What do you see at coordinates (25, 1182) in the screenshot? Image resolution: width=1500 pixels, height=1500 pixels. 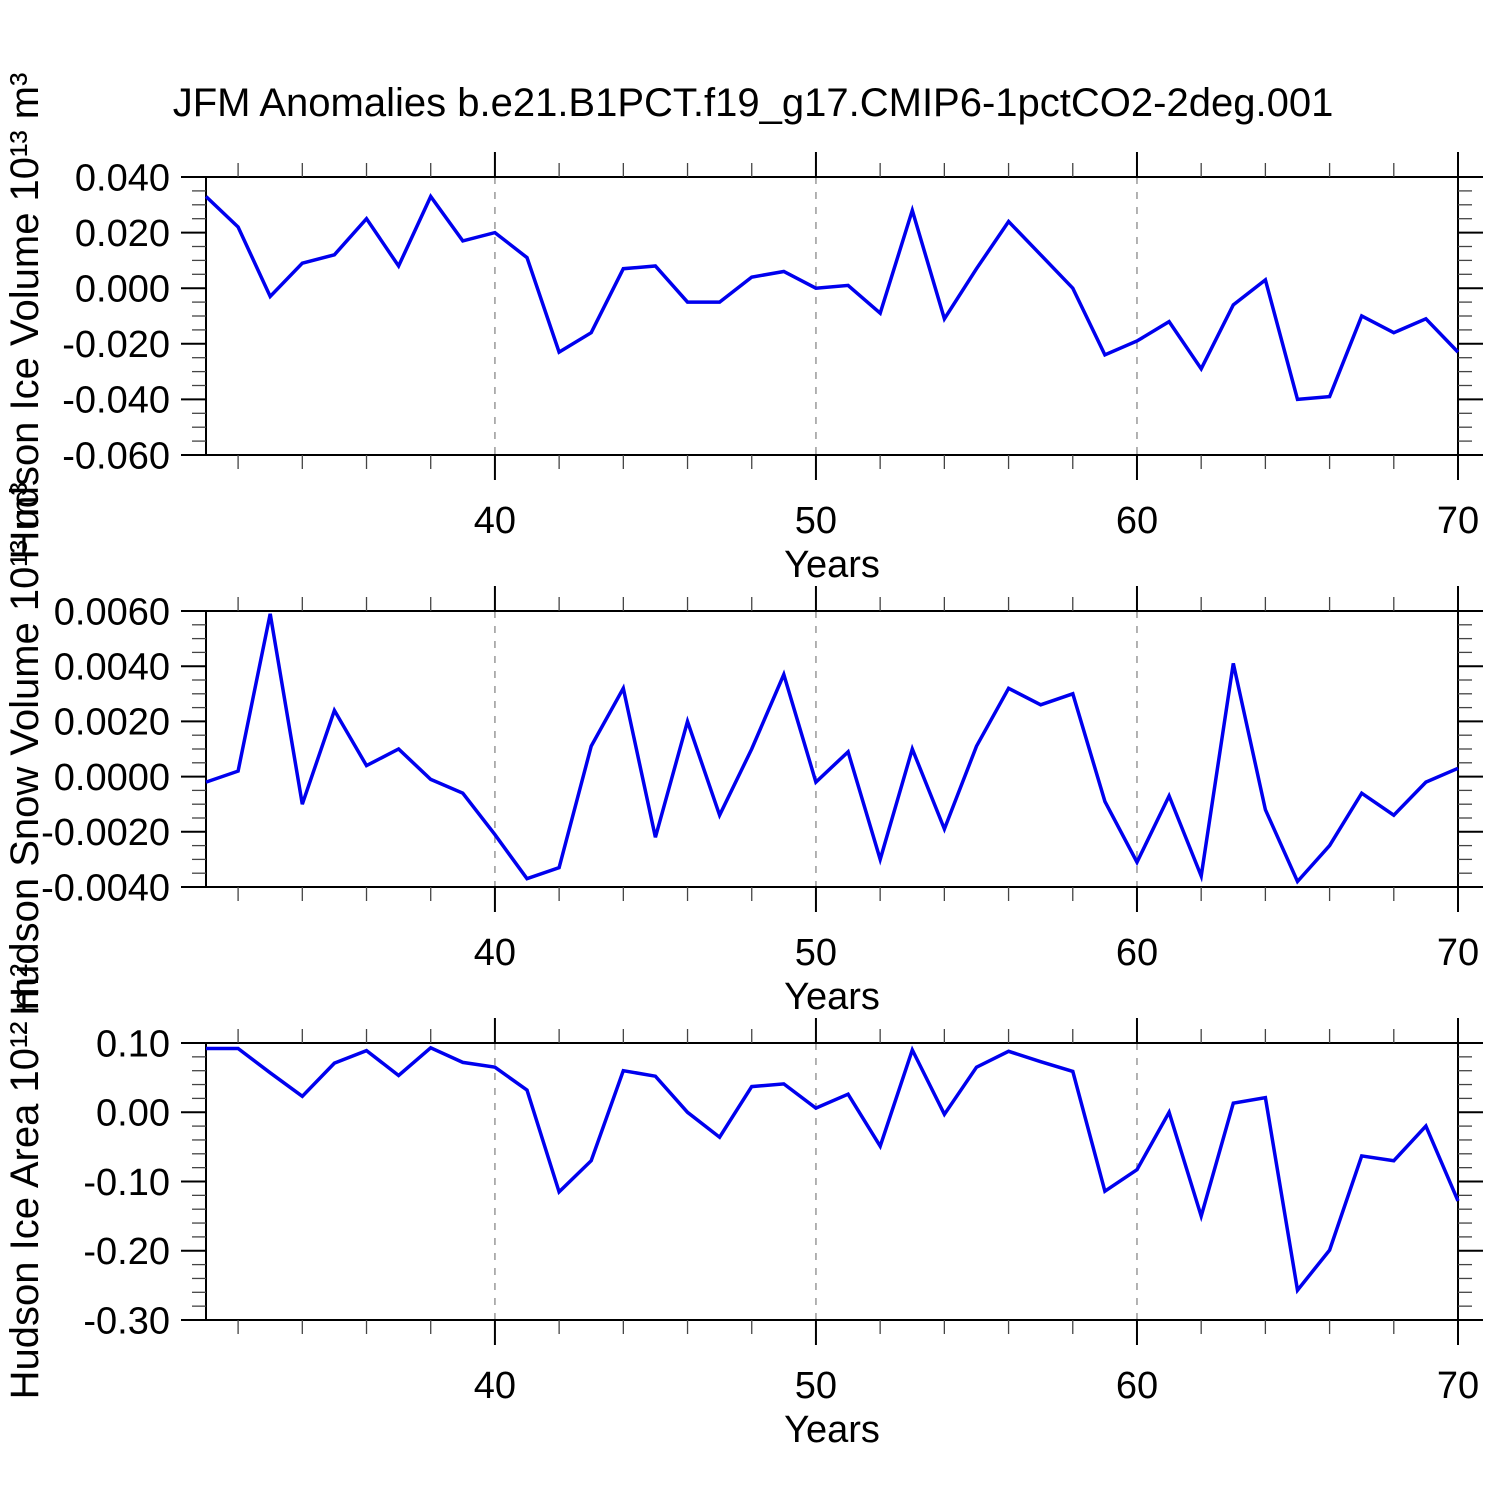 I see `y-axis-title: Hudson Ice Area 10¹² m²` at bounding box center [25, 1182].